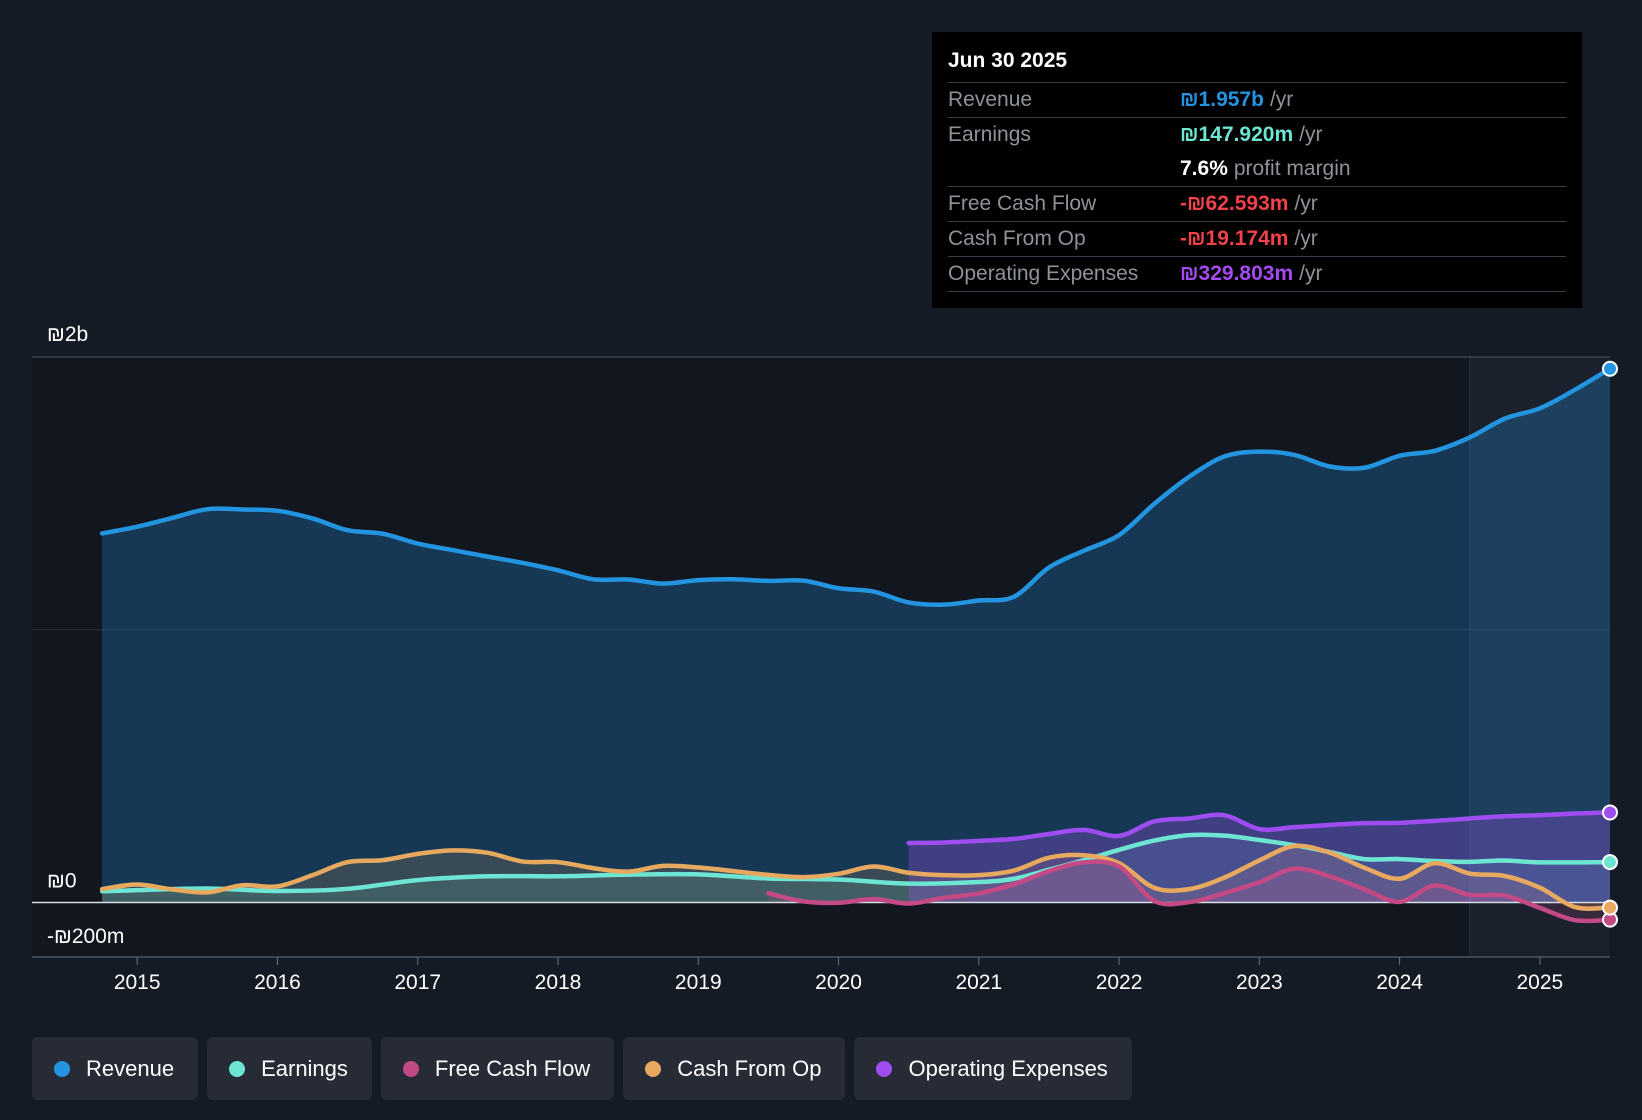 This screenshot has height=1120, width=1642. What do you see at coordinates (277, 982) in the screenshot?
I see `x-tick-label: 2016` at bounding box center [277, 982].